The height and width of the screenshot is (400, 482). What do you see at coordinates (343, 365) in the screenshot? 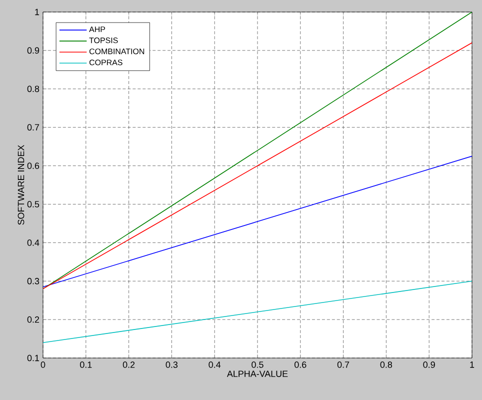
I see `x-tick-label: 0.7` at bounding box center [343, 365].